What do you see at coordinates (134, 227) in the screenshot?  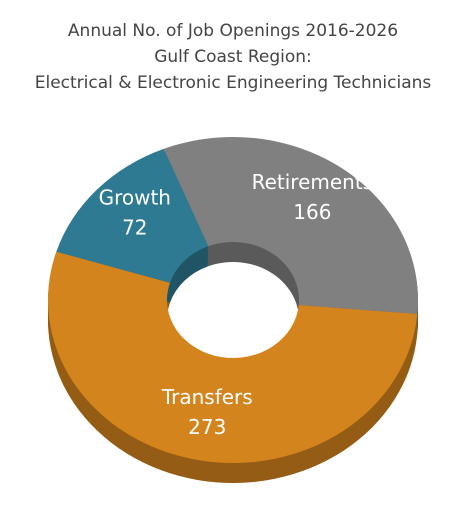 I see `slice-value: 72` at bounding box center [134, 227].